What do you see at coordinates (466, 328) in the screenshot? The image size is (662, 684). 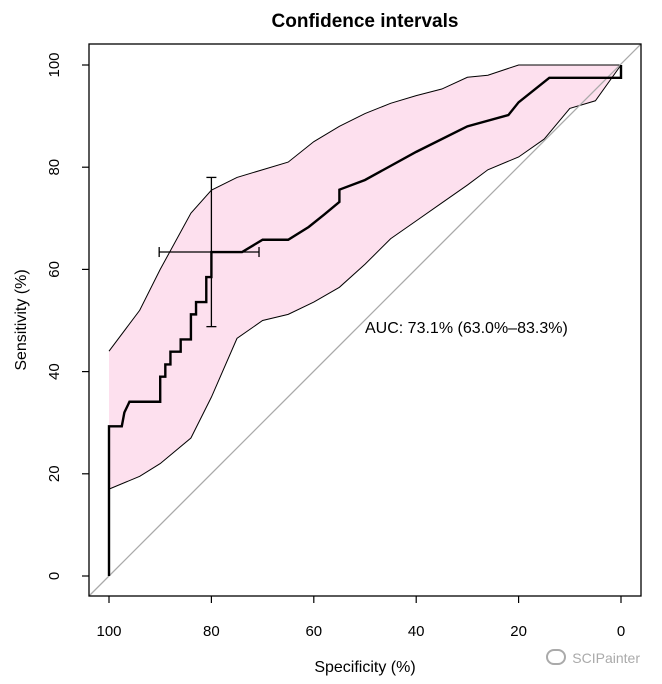 I see `auc-annotation: AUC: 73.1% (63.0%–83.3%)` at bounding box center [466, 328].